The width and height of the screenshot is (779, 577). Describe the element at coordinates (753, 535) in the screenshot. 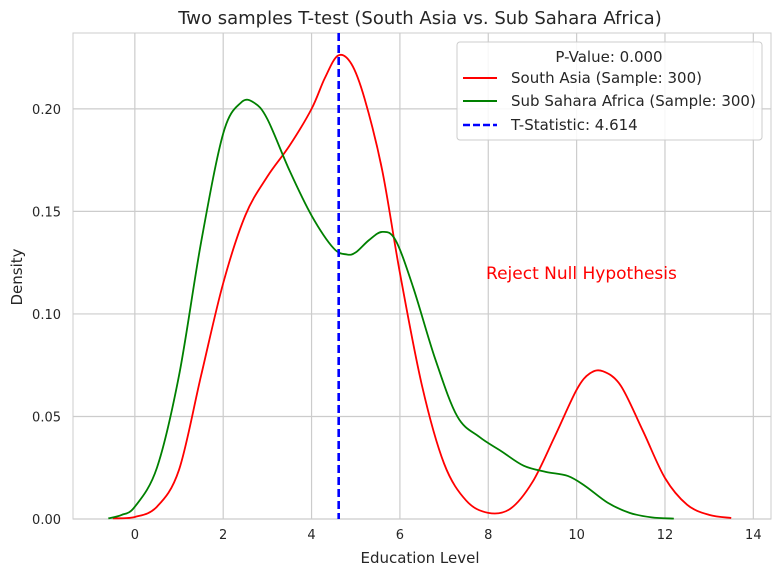

I see `x-tick-label: 14` at that location.